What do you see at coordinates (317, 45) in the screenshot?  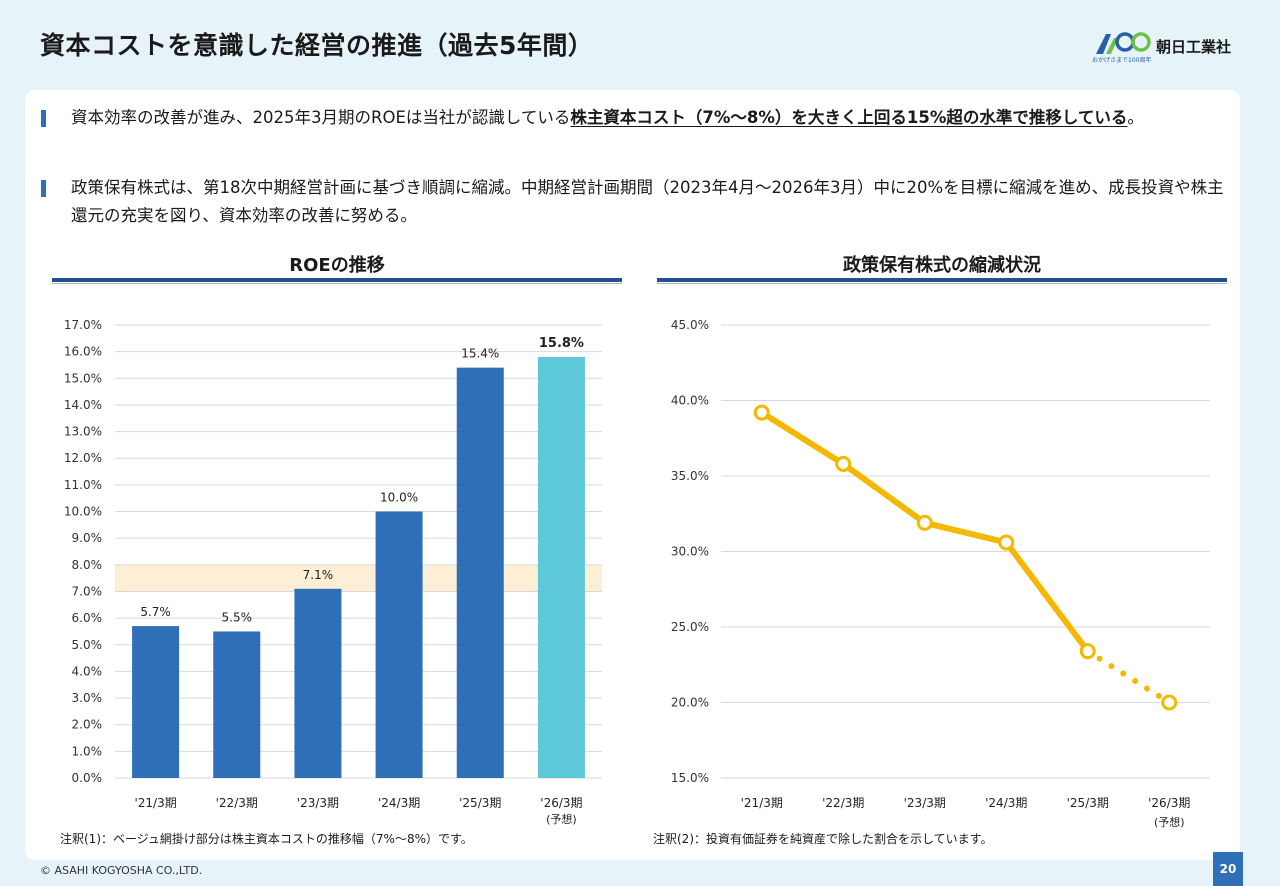 I see `page-title: 資本コストを意識した経営の推進（過去5年間）` at bounding box center [317, 45].